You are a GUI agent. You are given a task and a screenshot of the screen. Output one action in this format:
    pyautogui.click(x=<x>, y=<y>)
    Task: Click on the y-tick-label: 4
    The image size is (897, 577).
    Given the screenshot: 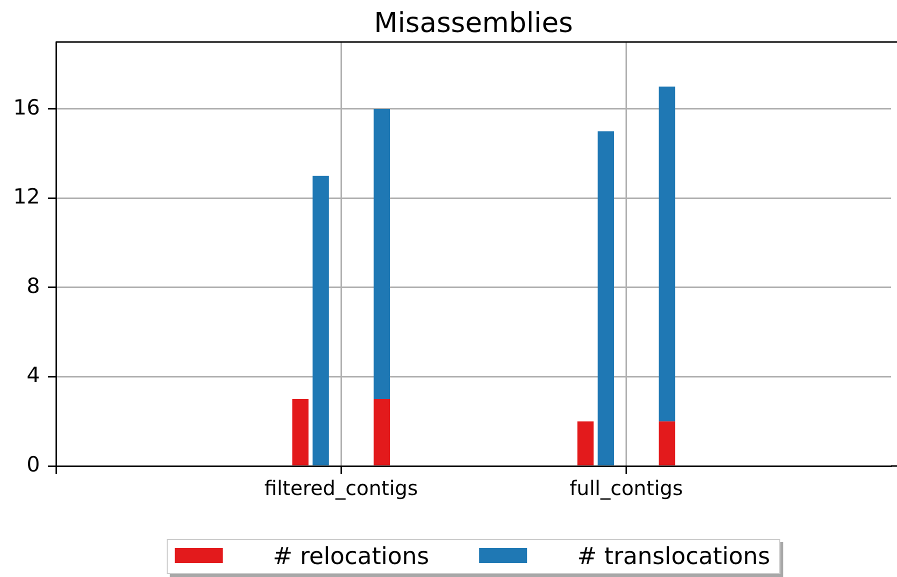 What is the action you would take?
    pyautogui.click(x=33, y=375)
    